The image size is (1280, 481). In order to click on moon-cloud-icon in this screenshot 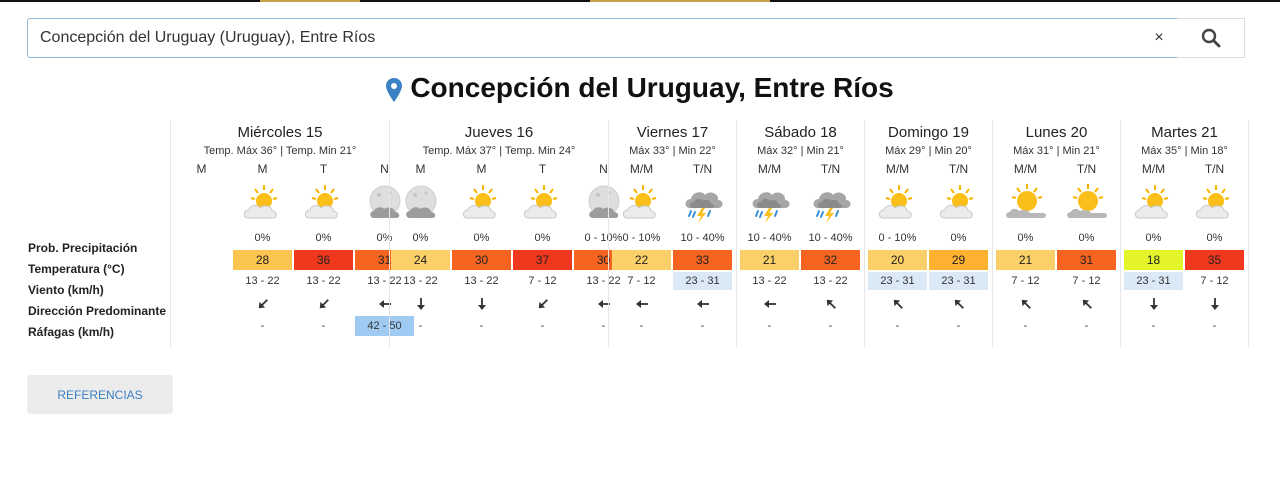, I will do `click(603, 205)`.